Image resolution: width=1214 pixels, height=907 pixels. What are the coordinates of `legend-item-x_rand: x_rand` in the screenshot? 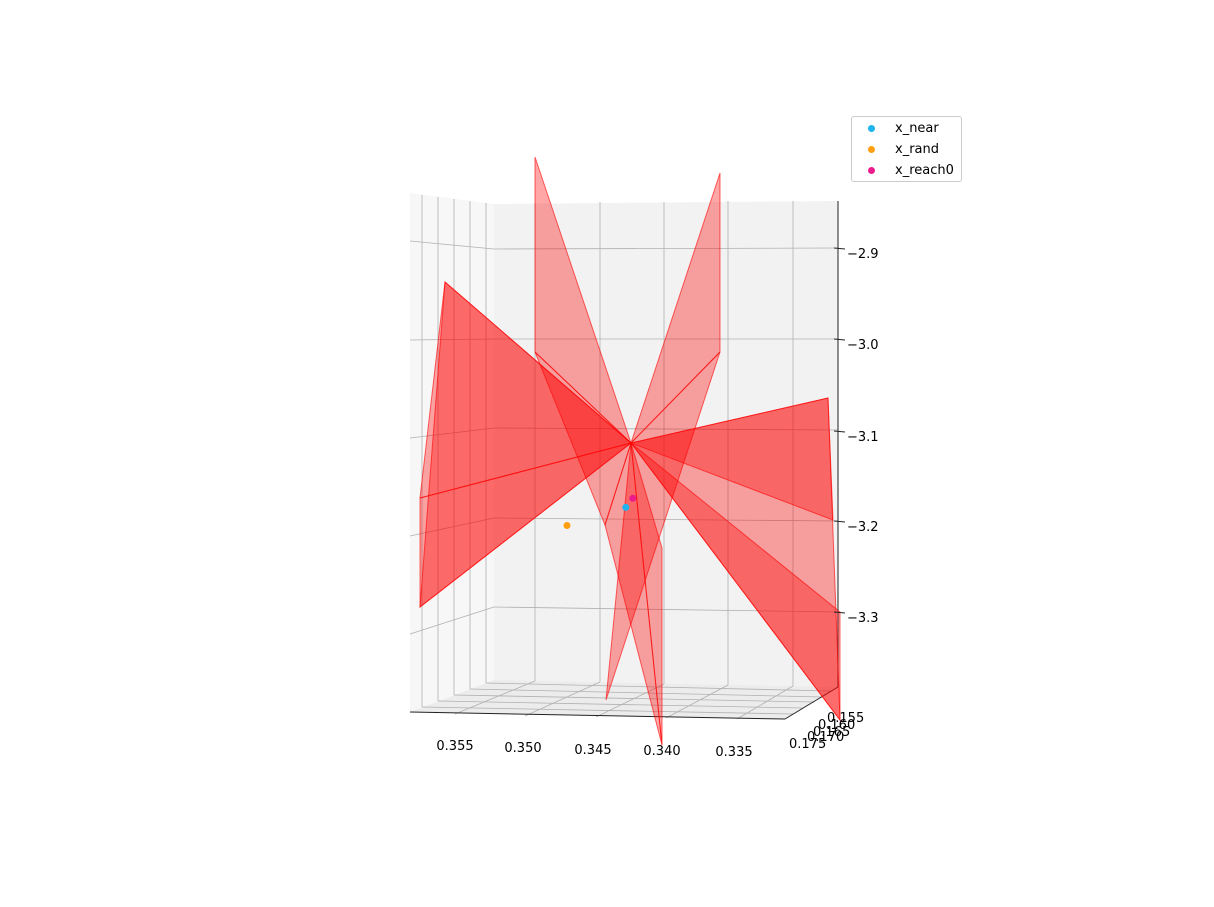 It's located at (906, 149).